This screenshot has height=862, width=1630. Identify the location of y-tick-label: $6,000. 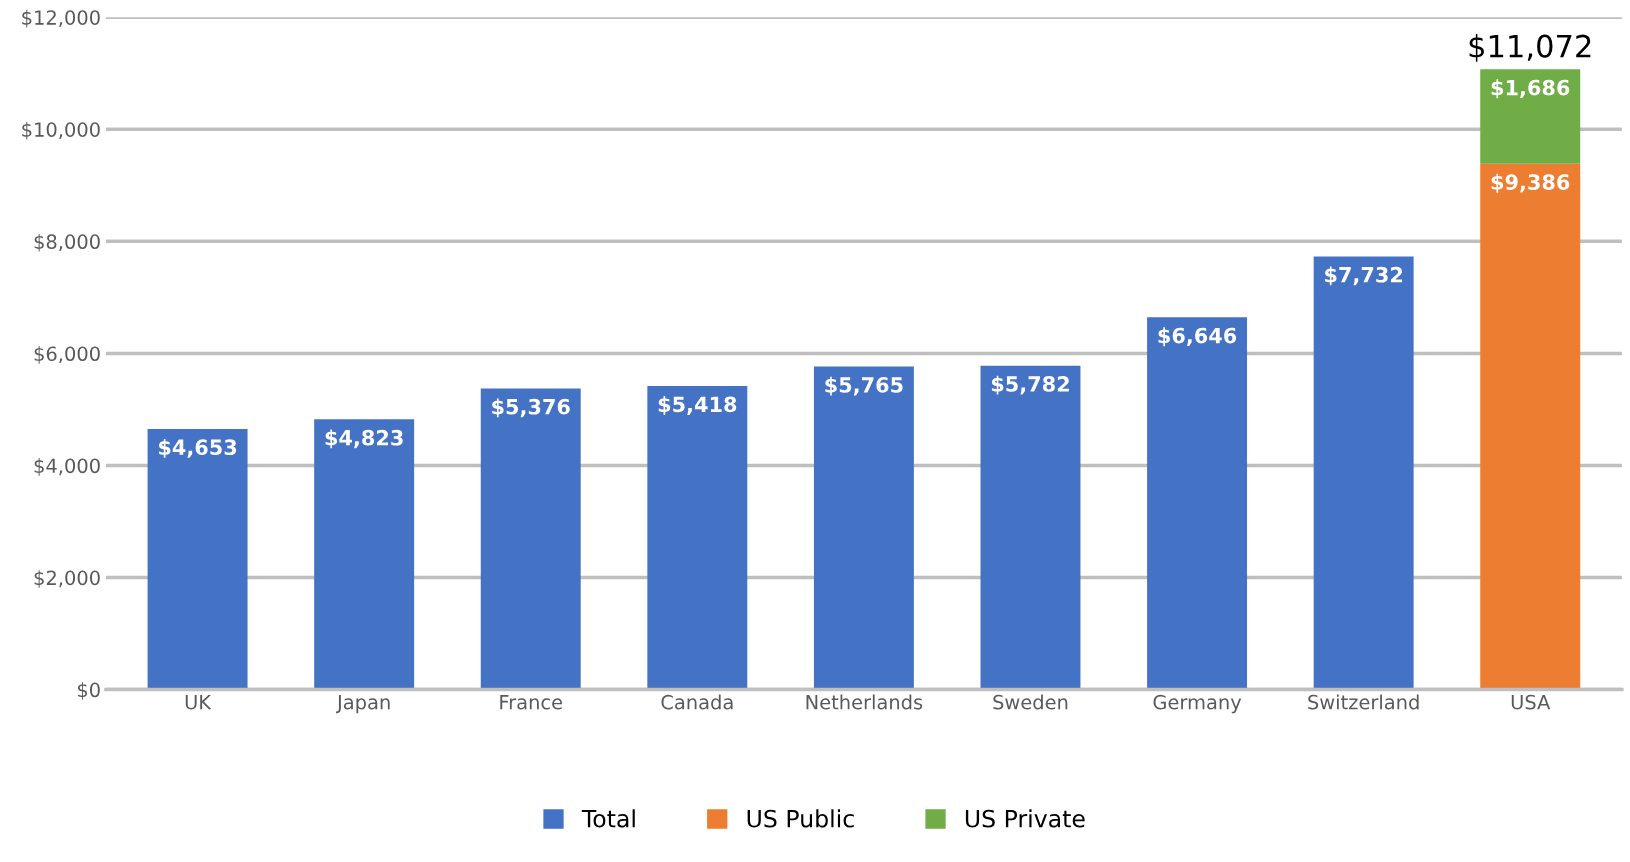
(67, 355).